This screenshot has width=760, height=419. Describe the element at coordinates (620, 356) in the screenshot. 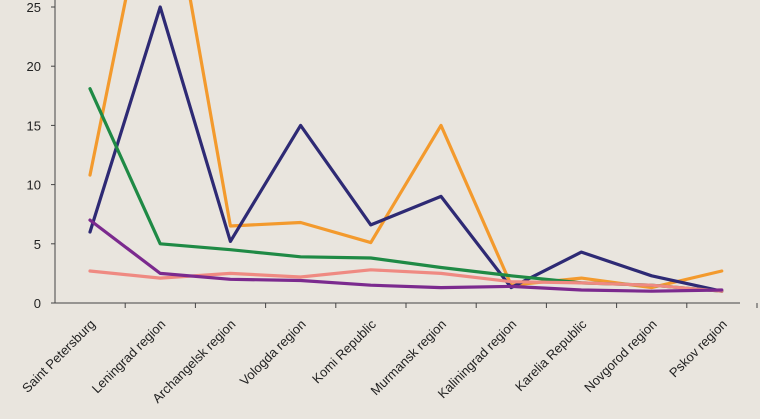

I see `x-category-label: Novgorod region` at that location.